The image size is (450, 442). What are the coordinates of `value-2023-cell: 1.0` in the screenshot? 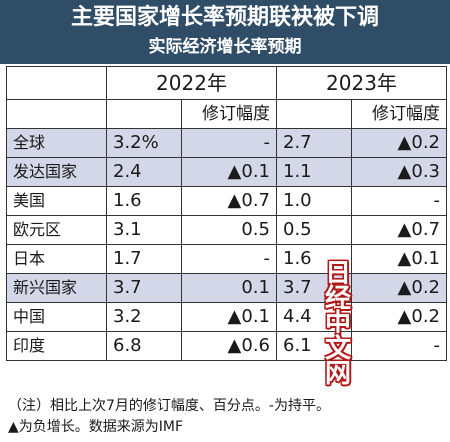 It's located at (314, 201).